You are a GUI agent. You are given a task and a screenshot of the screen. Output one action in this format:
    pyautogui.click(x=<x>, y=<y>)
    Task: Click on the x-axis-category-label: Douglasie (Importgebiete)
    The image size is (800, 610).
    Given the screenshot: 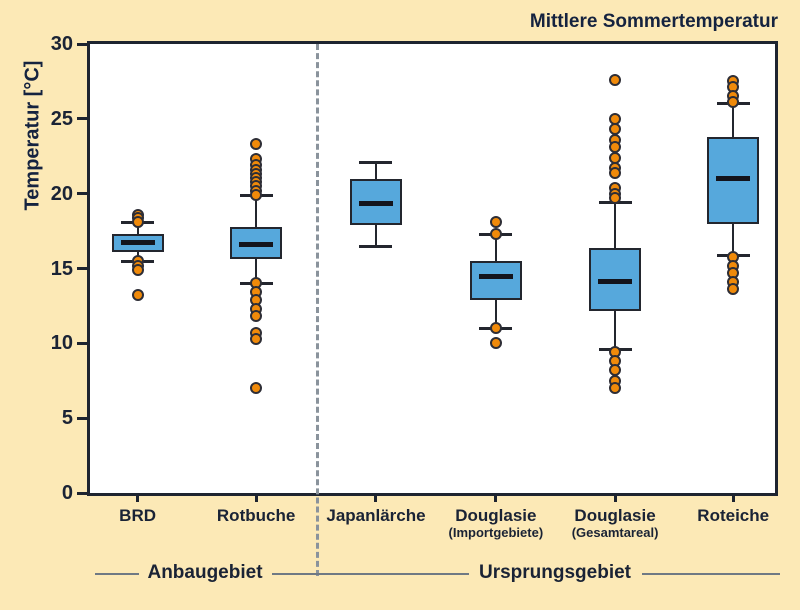 What is the action you would take?
    pyautogui.click(x=496, y=523)
    